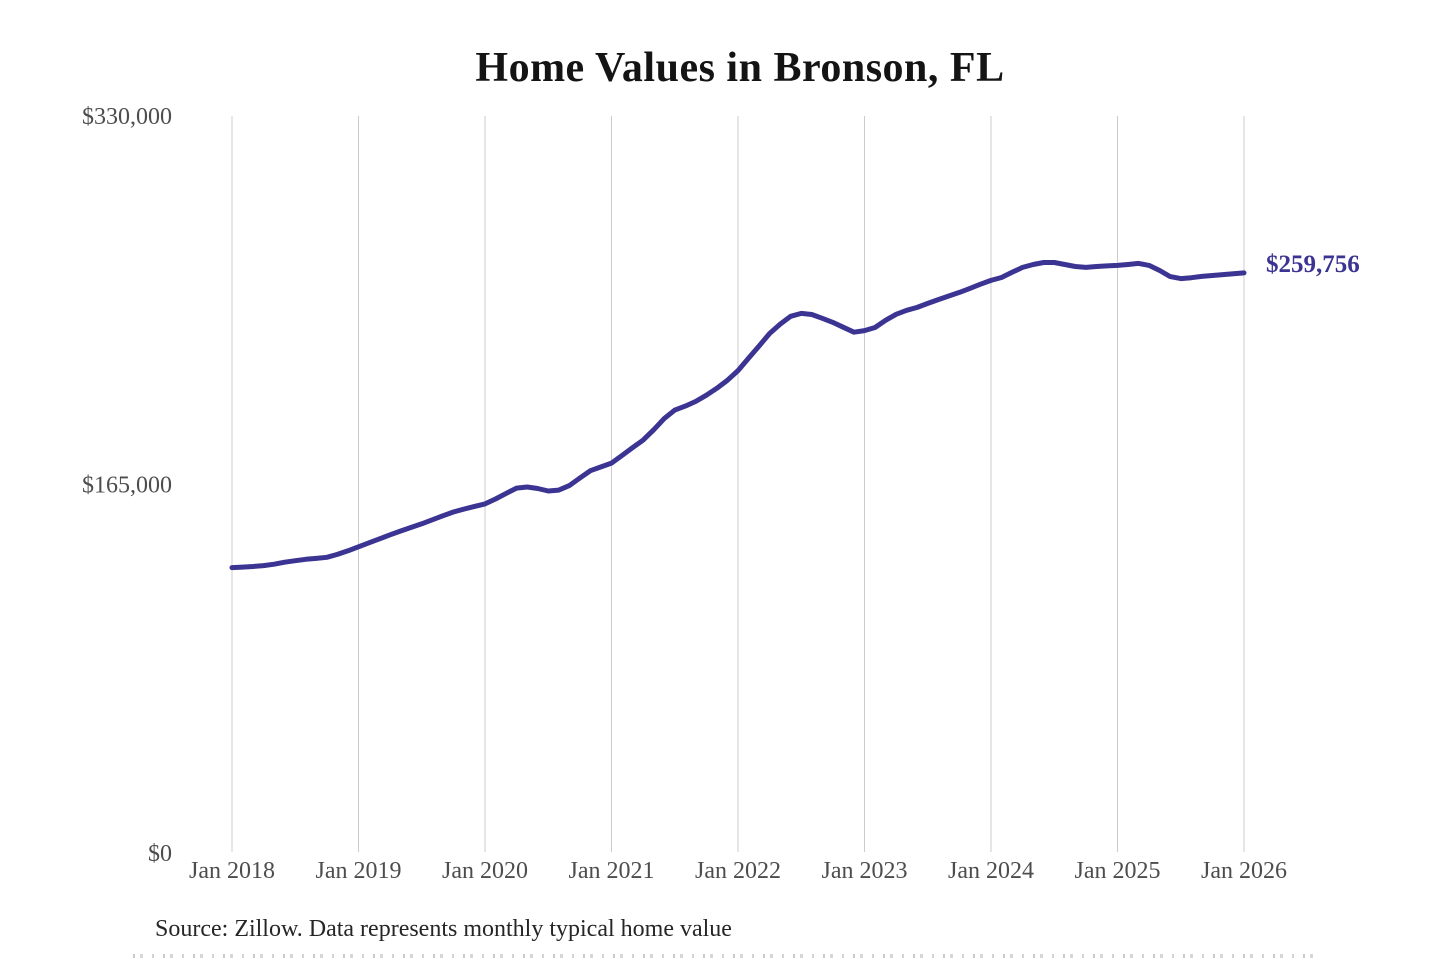 This screenshot has width=1440, height=960. What do you see at coordinates (232, 871) in the screenshot?
I see `x-tick-label: Jan 2018` at bounding box center [232, 871].